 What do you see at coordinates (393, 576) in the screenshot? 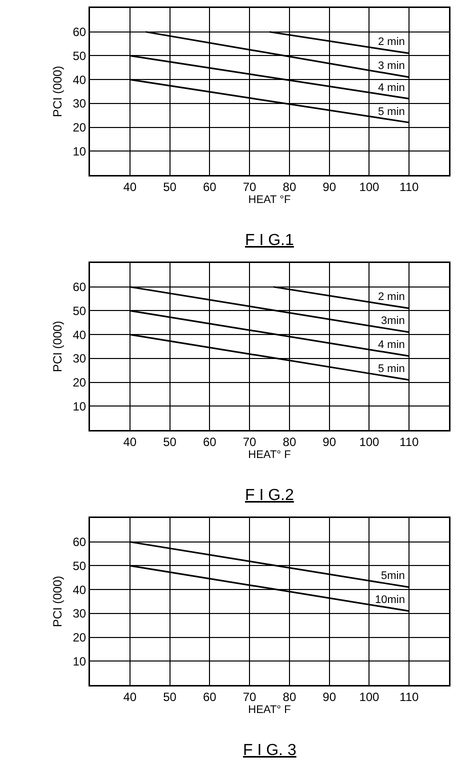
I see `series-label: 5min` at bounding box center [393, 576].